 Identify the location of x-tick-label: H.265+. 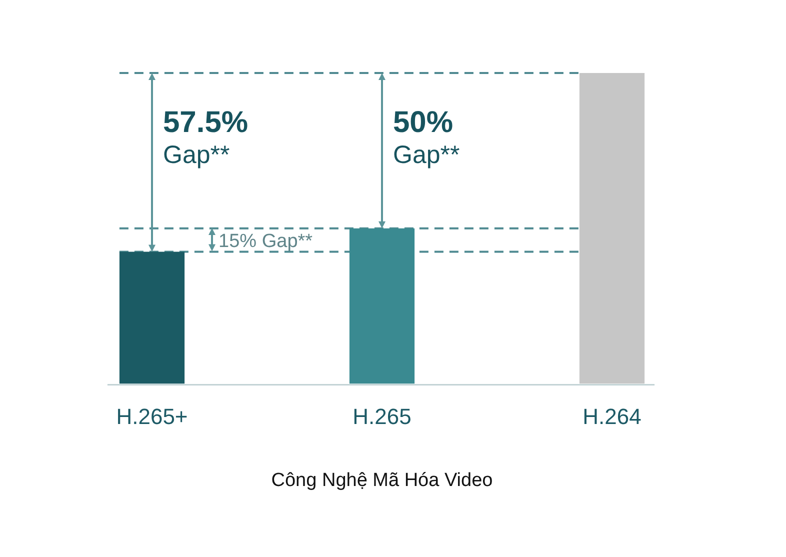
(152, 417).